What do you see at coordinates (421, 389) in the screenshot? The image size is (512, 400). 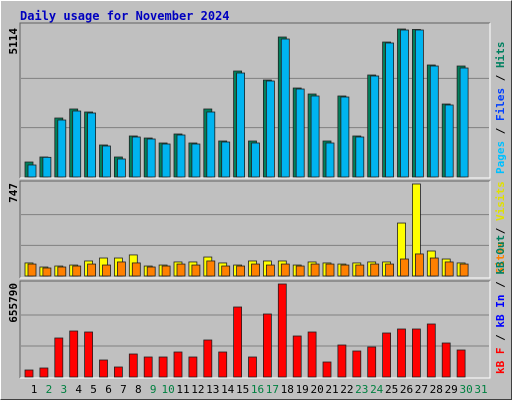 I see `x-tick-label: 27` at bounding box center [421, 389].